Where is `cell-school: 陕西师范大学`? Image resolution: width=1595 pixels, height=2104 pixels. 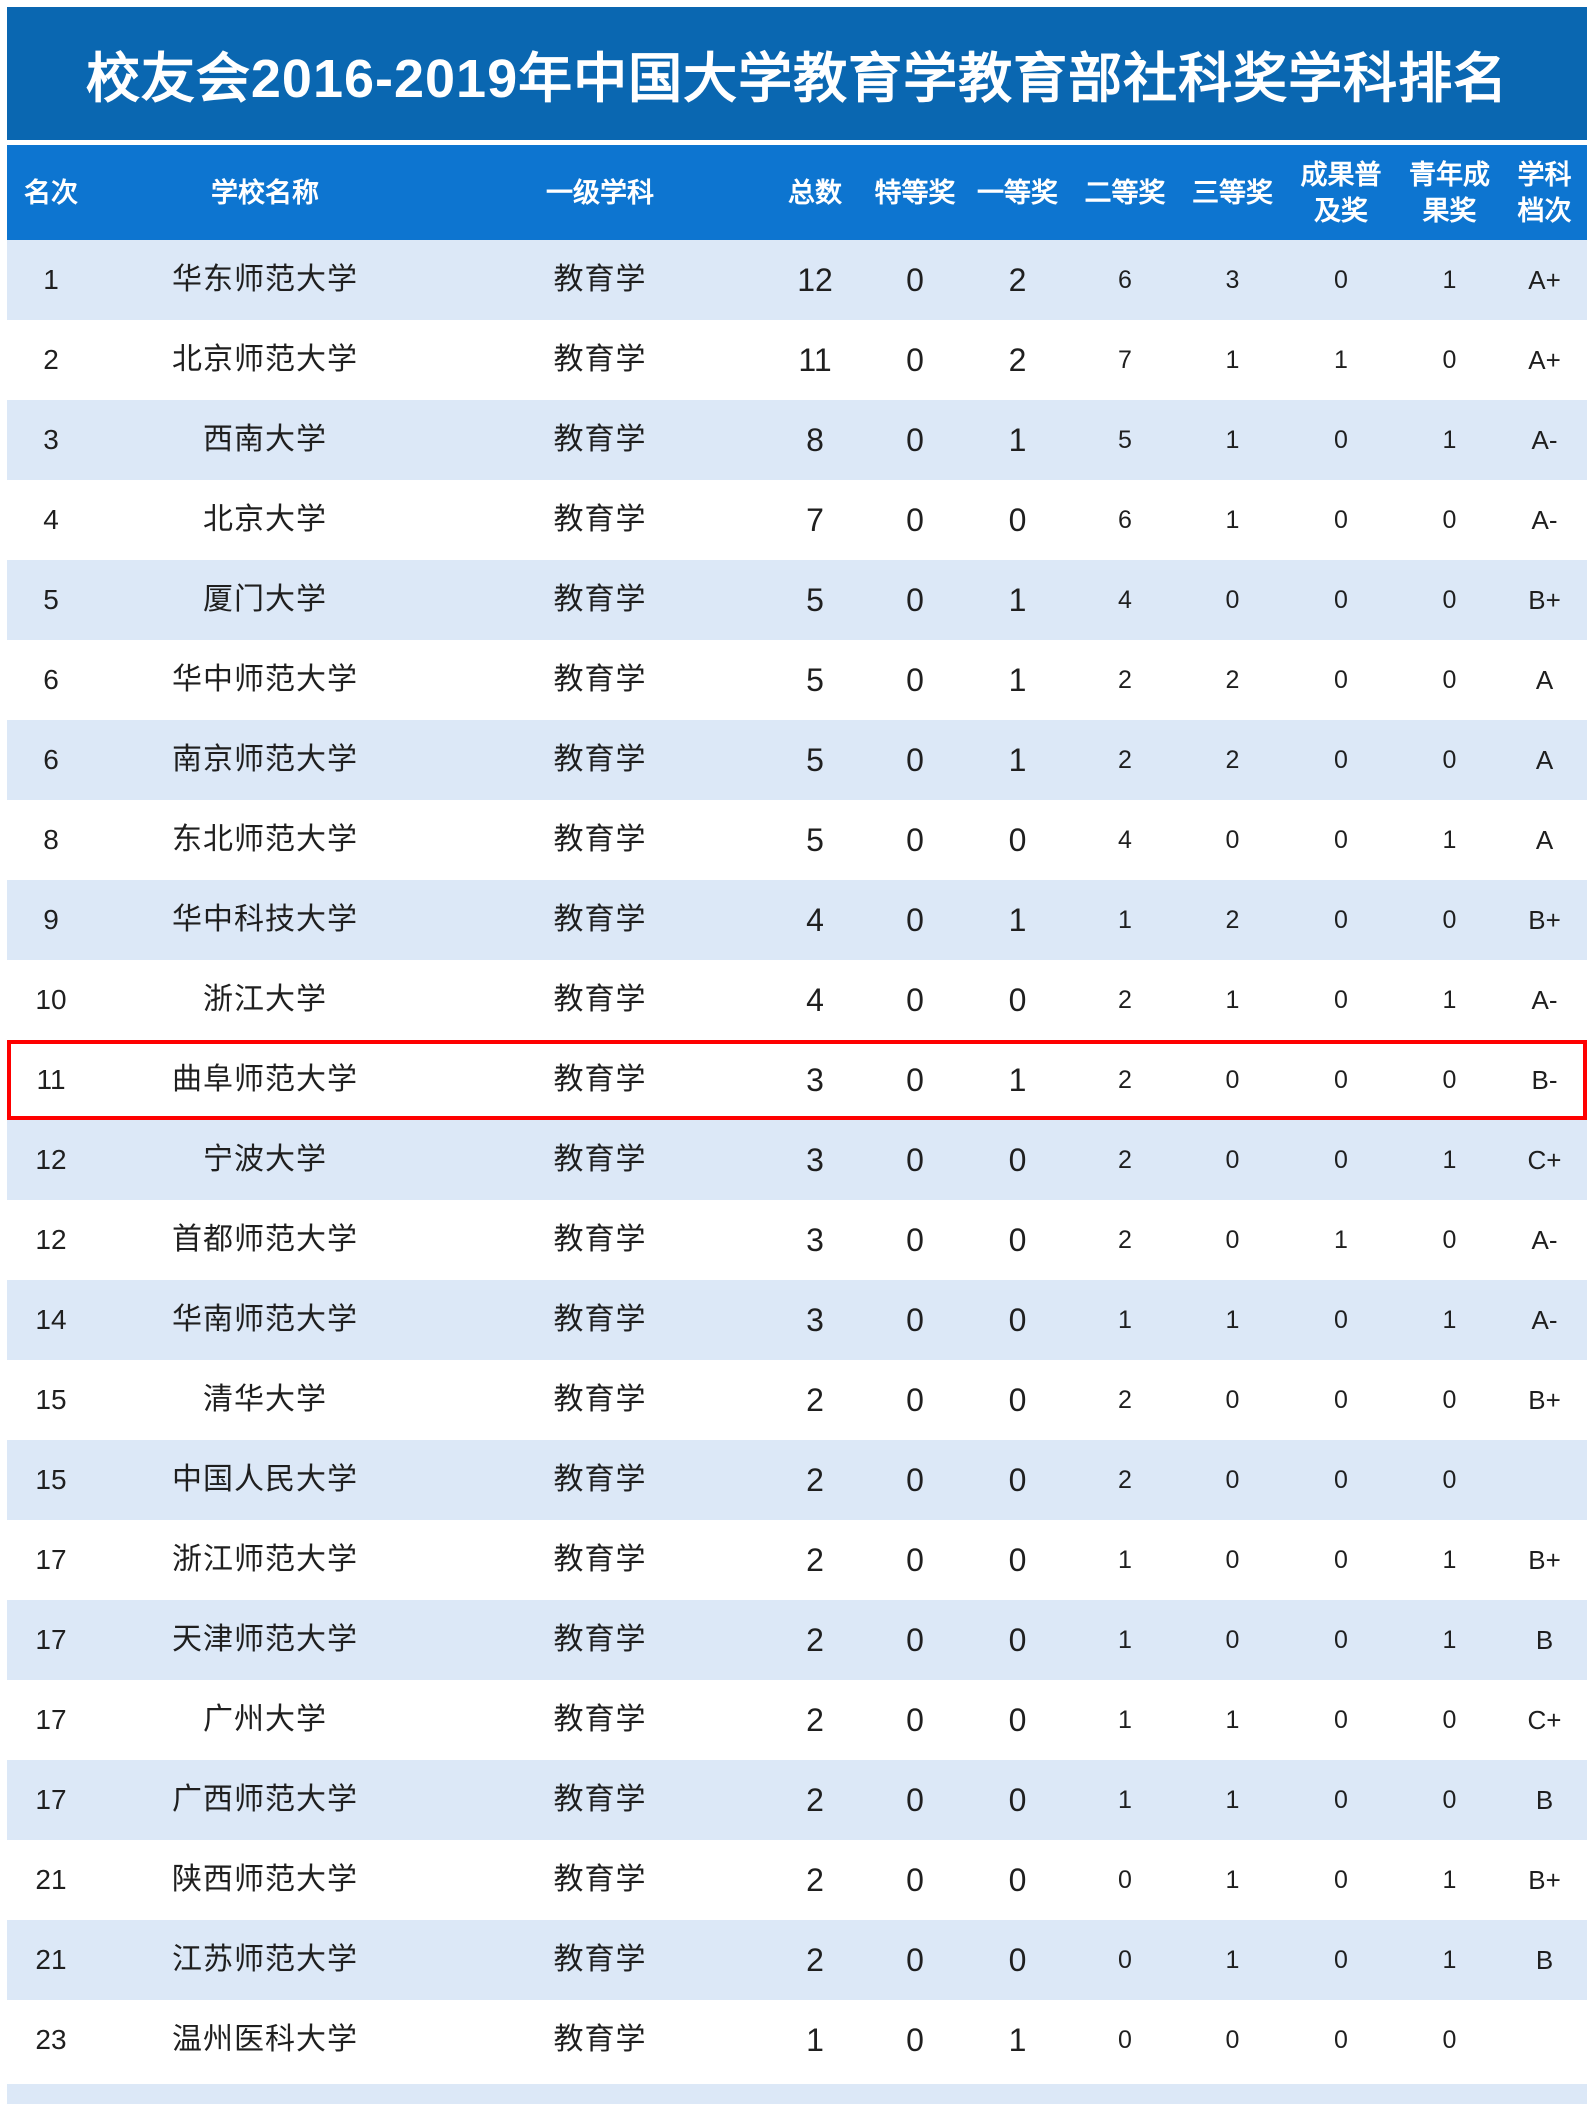
cell-school: 陕西师范大学 is located at coordinates (265, 1879).